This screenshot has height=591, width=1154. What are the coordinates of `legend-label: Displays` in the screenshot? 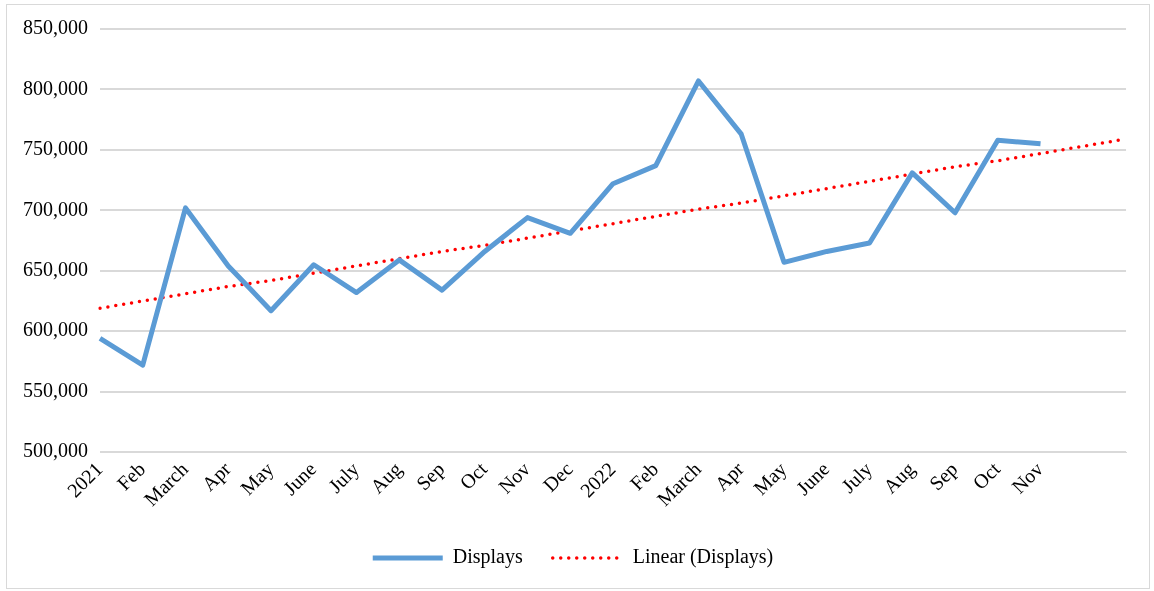 It's located at (487, 557).